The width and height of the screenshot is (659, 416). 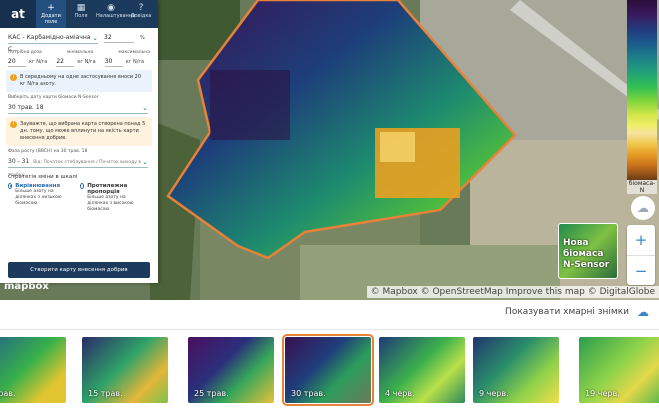 I want to click on warning-icon: i, so click(x=13, y=124).